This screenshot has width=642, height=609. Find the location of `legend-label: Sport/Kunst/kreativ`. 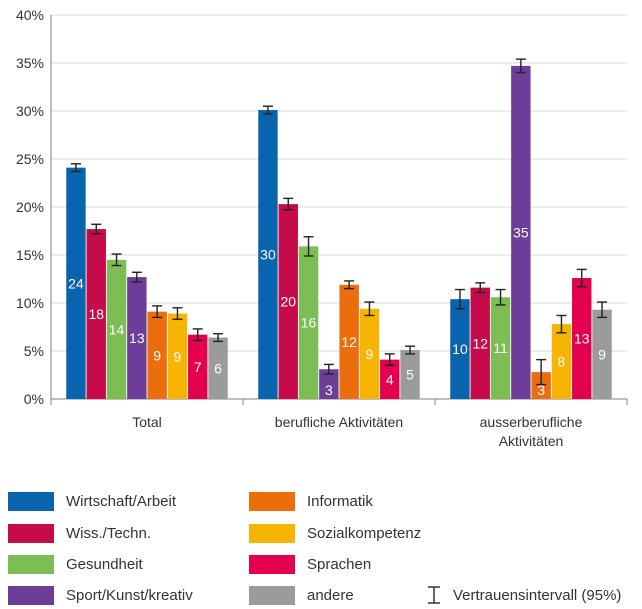

legend-label: Sport/Kunst/kreativ is located at coordinates (129, 595).